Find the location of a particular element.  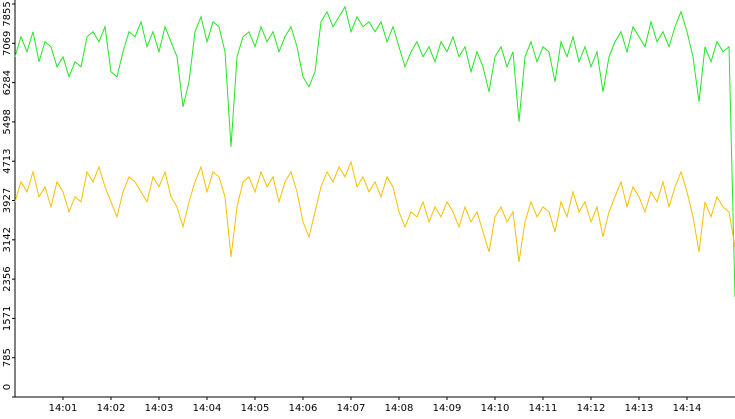

x-tick-label: 14:08 is located at coordinates (399, 408).